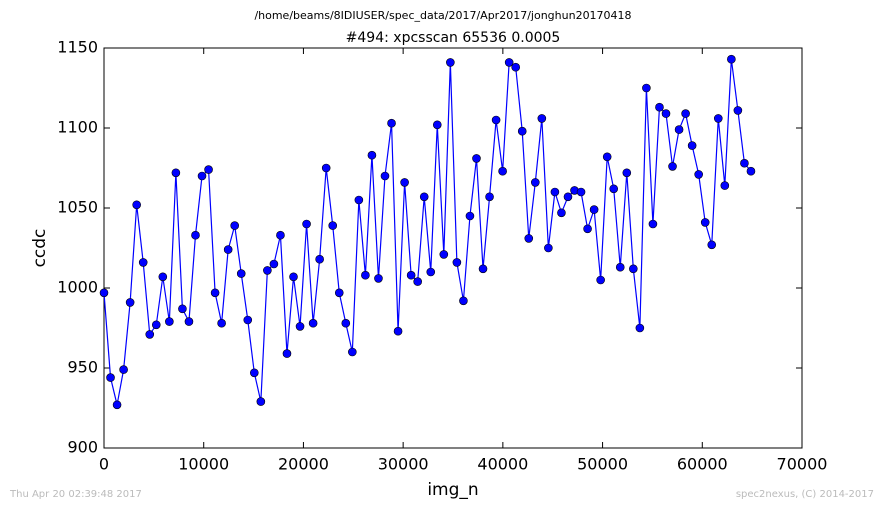 Image resolution: width=884 pixels, height=509 pixels. Describe the element at coordinates (203, 464) in the screenshot. I see `x-tick-label: 10000` at that location.